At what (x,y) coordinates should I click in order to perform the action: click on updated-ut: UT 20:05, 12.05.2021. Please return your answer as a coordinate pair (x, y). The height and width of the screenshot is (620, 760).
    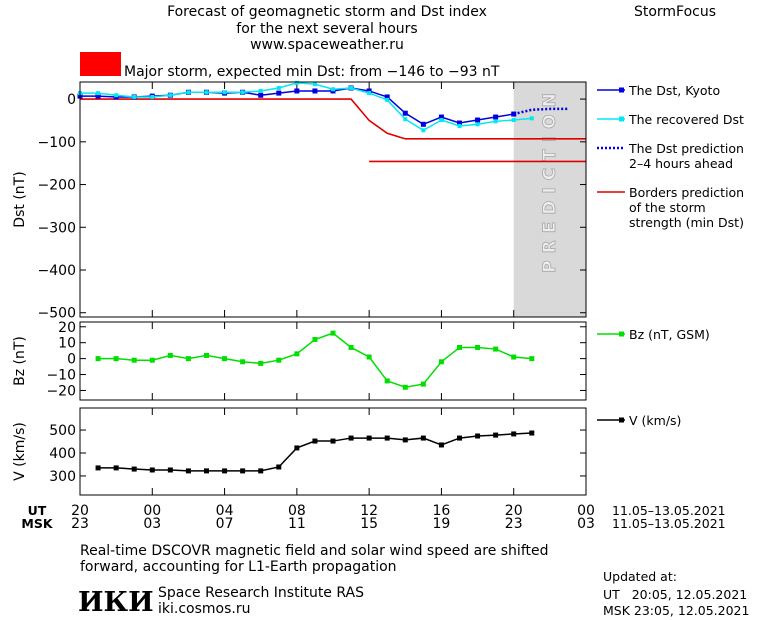
    Looking at the image, I should click on (675, 594).